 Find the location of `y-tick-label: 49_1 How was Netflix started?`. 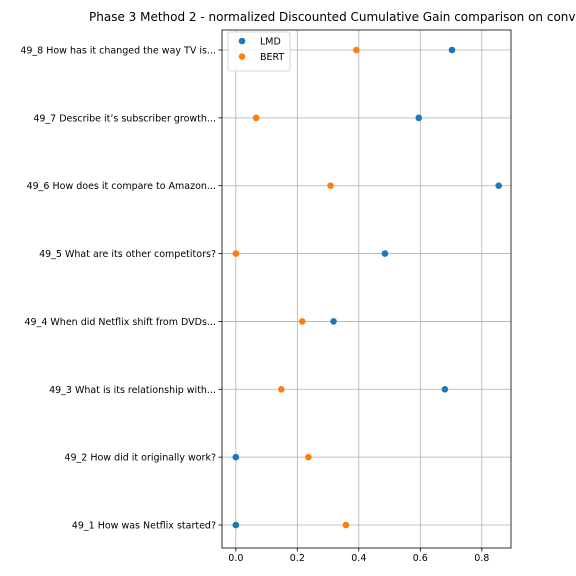

y-tick-label: 49_1 How was Netflix started? is located at coordinates (144, 526).